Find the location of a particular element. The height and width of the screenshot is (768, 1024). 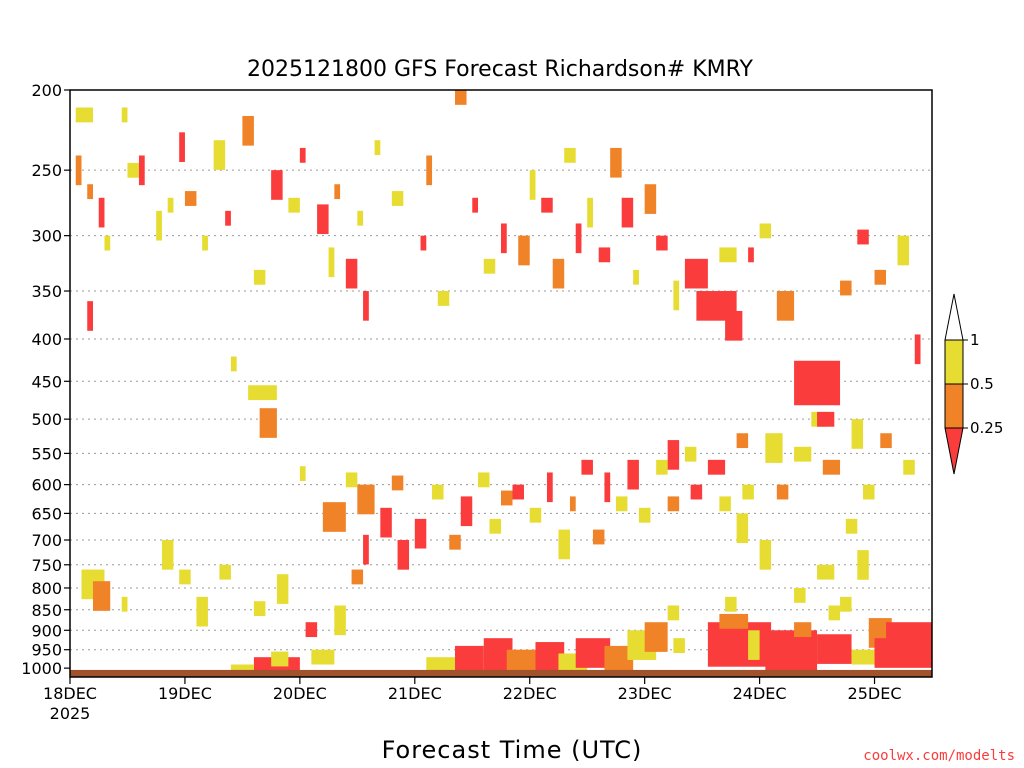

y-tick-label: 200 is located at coordinates (46, 90).